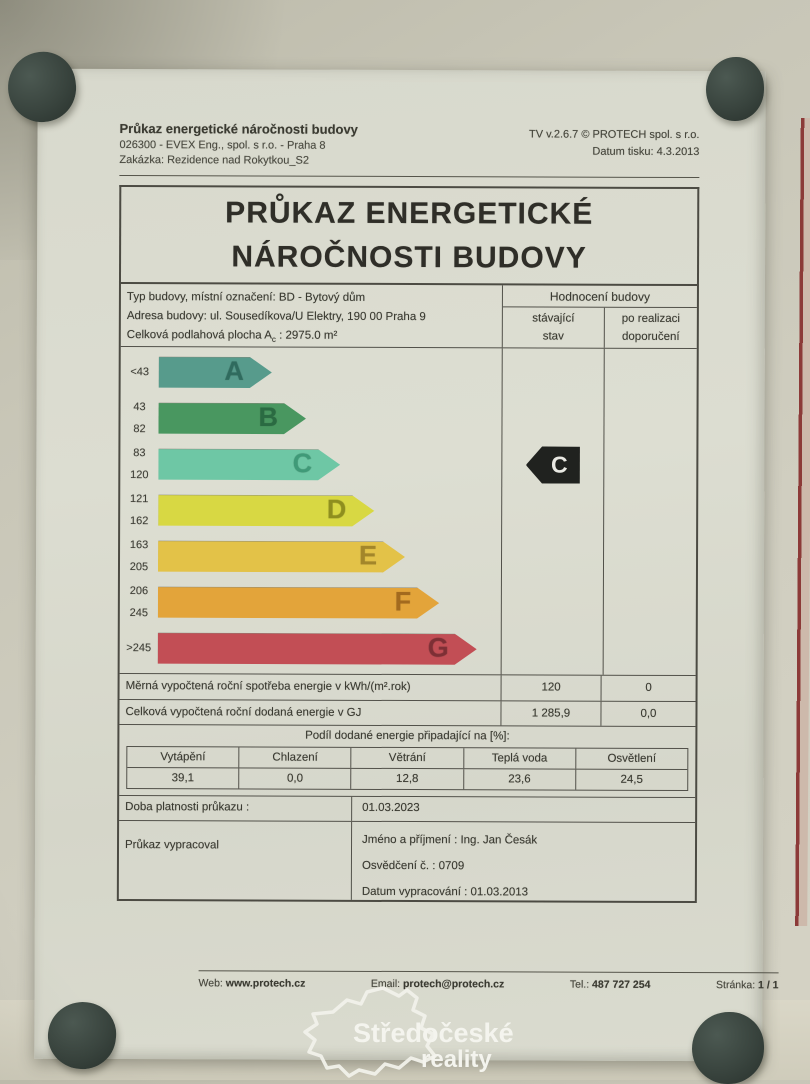  Describe the element at coordinates (391, 808) in the screenshot. I see `validity-value: 01.03.2023` at that location.